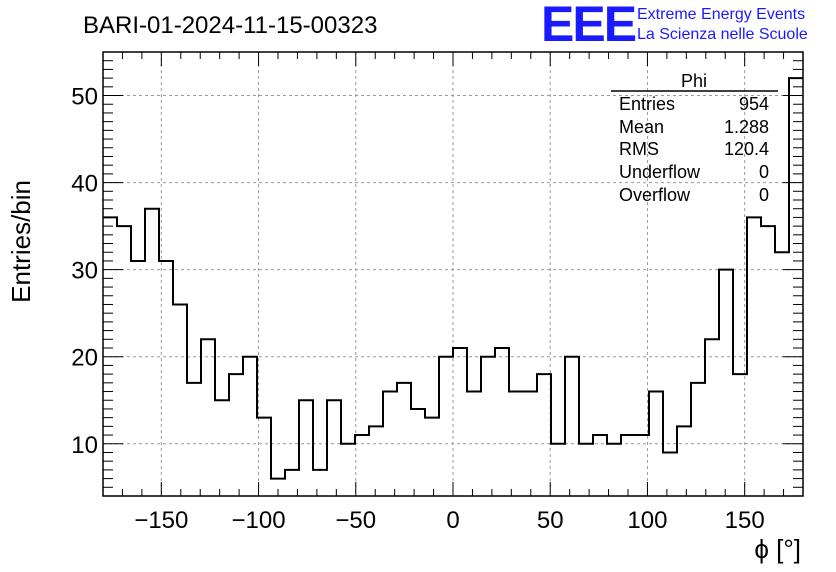  Describe the element at coordinates (230, 25) in the screenshot. I see `chart-title: BARI-01-2024-11-15-00323` at that location.